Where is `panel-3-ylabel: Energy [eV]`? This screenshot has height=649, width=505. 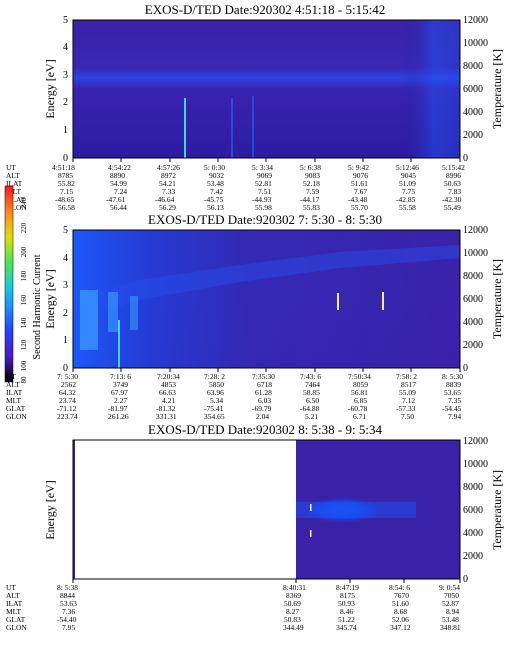
panel-3-ylabel: Energy [eV] is located at coordinates (50, 509).